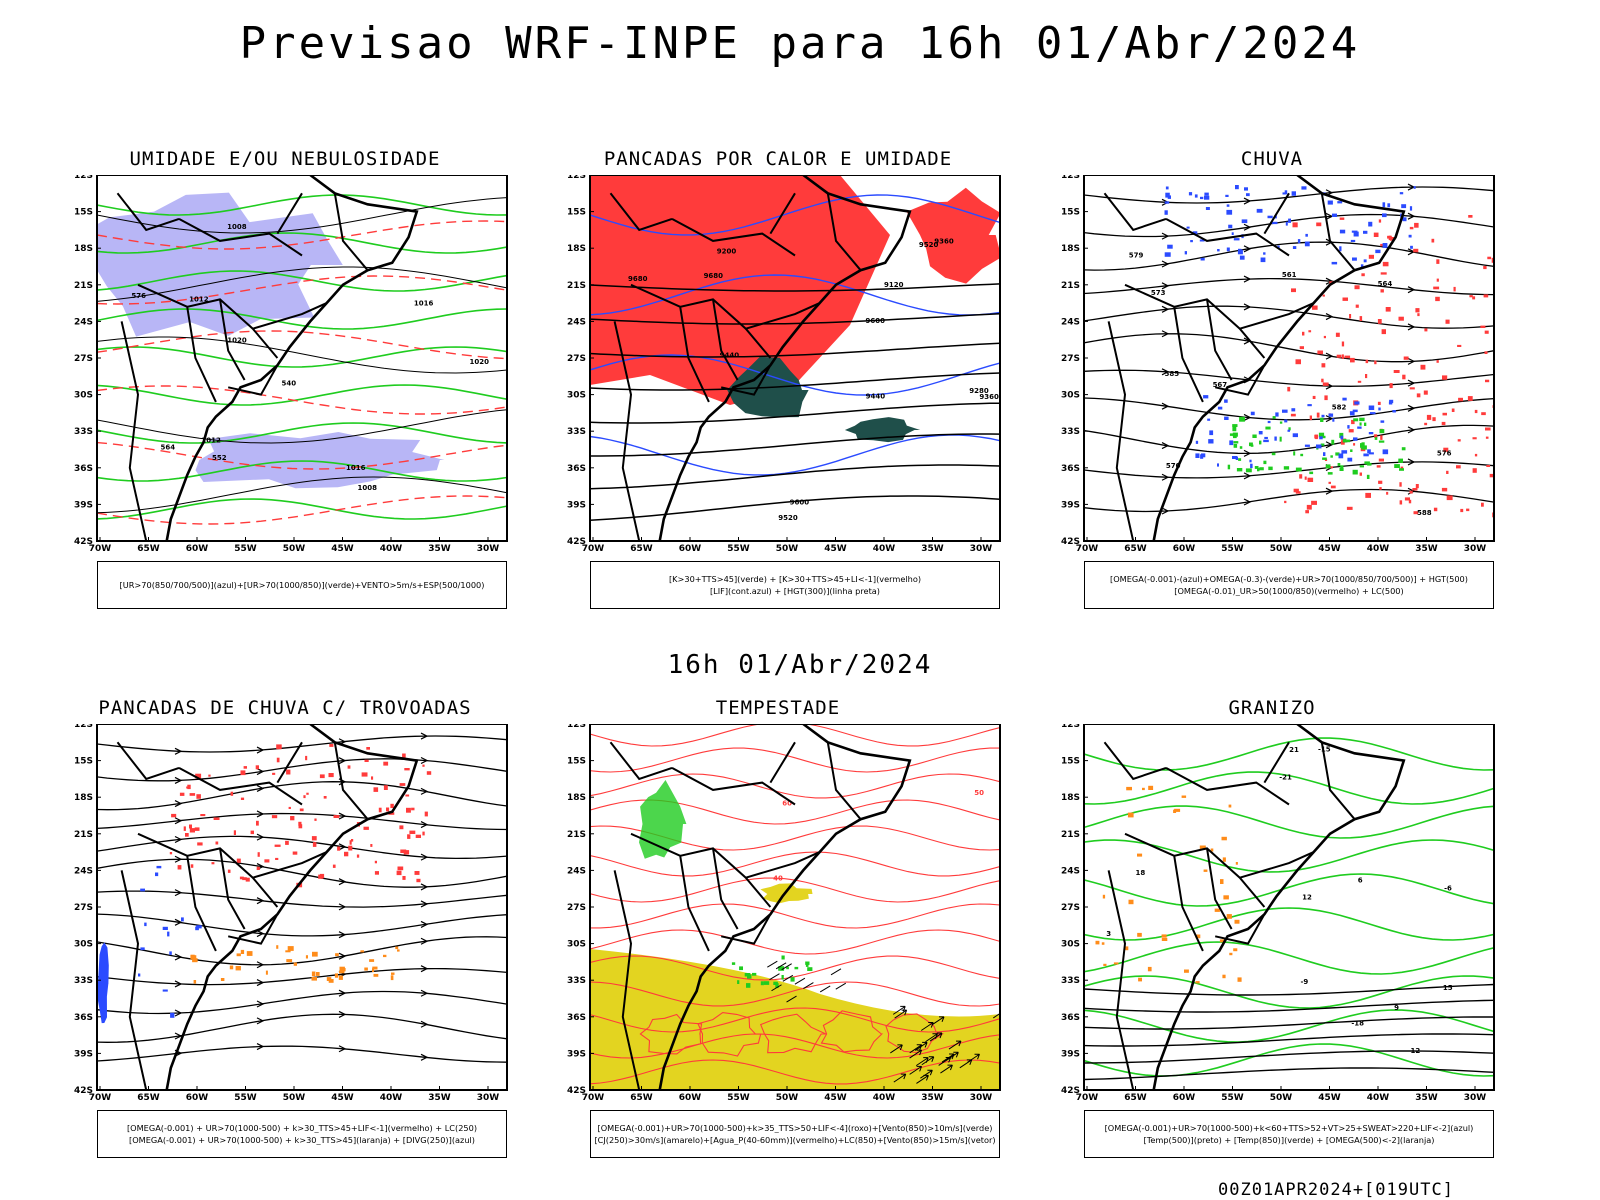 This screenshot has width=1600, height=1200. What do you see at coordinates (944, 242) in the screenshot?
I see `contour-label: 9360` at bounding box center [944, 242].